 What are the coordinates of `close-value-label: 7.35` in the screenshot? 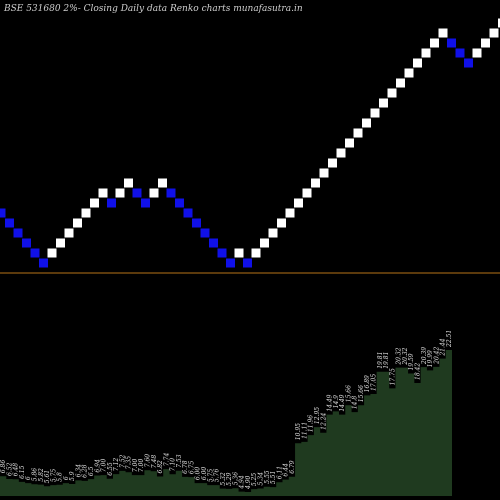 It's located at (129, 463).